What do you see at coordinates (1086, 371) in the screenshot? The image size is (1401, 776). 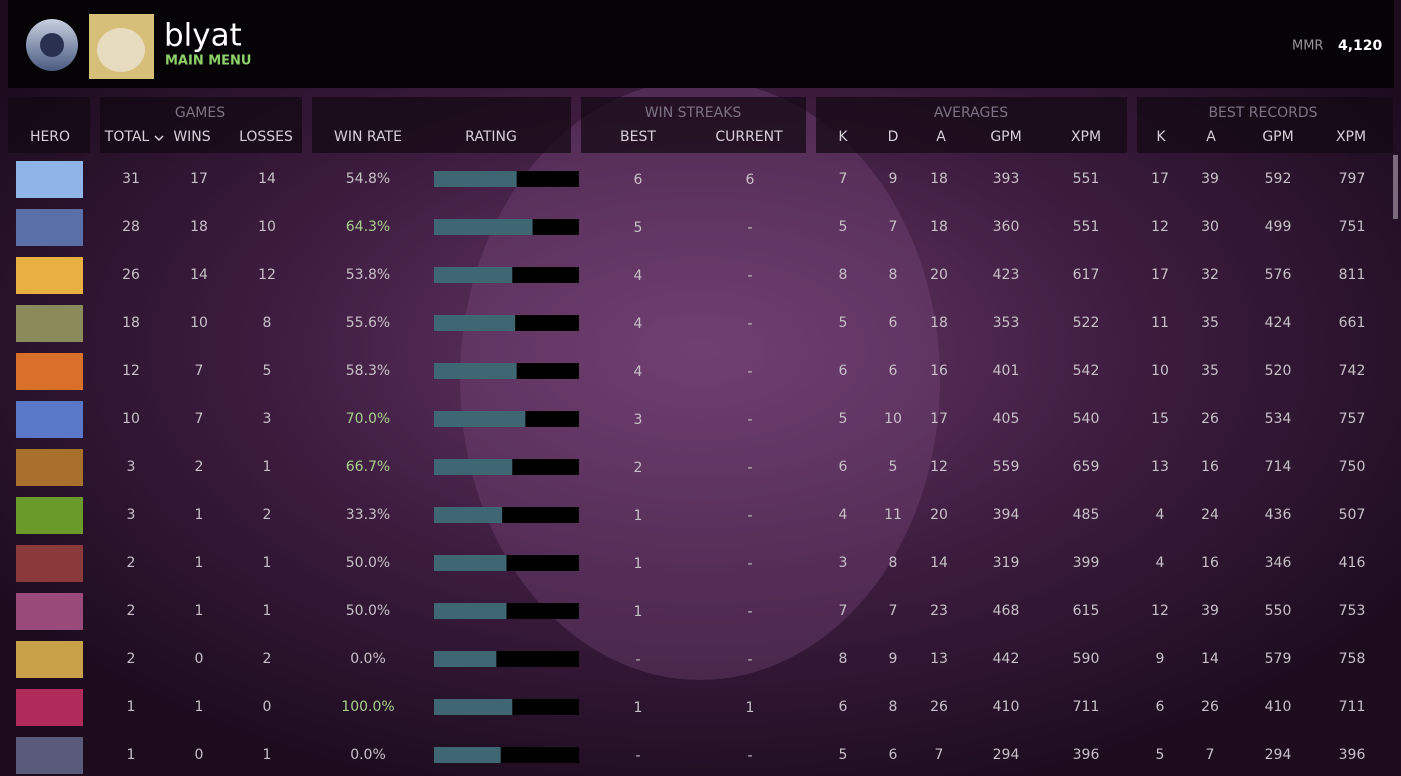 I see `cell: 542` at bounding box center [1086, 371].